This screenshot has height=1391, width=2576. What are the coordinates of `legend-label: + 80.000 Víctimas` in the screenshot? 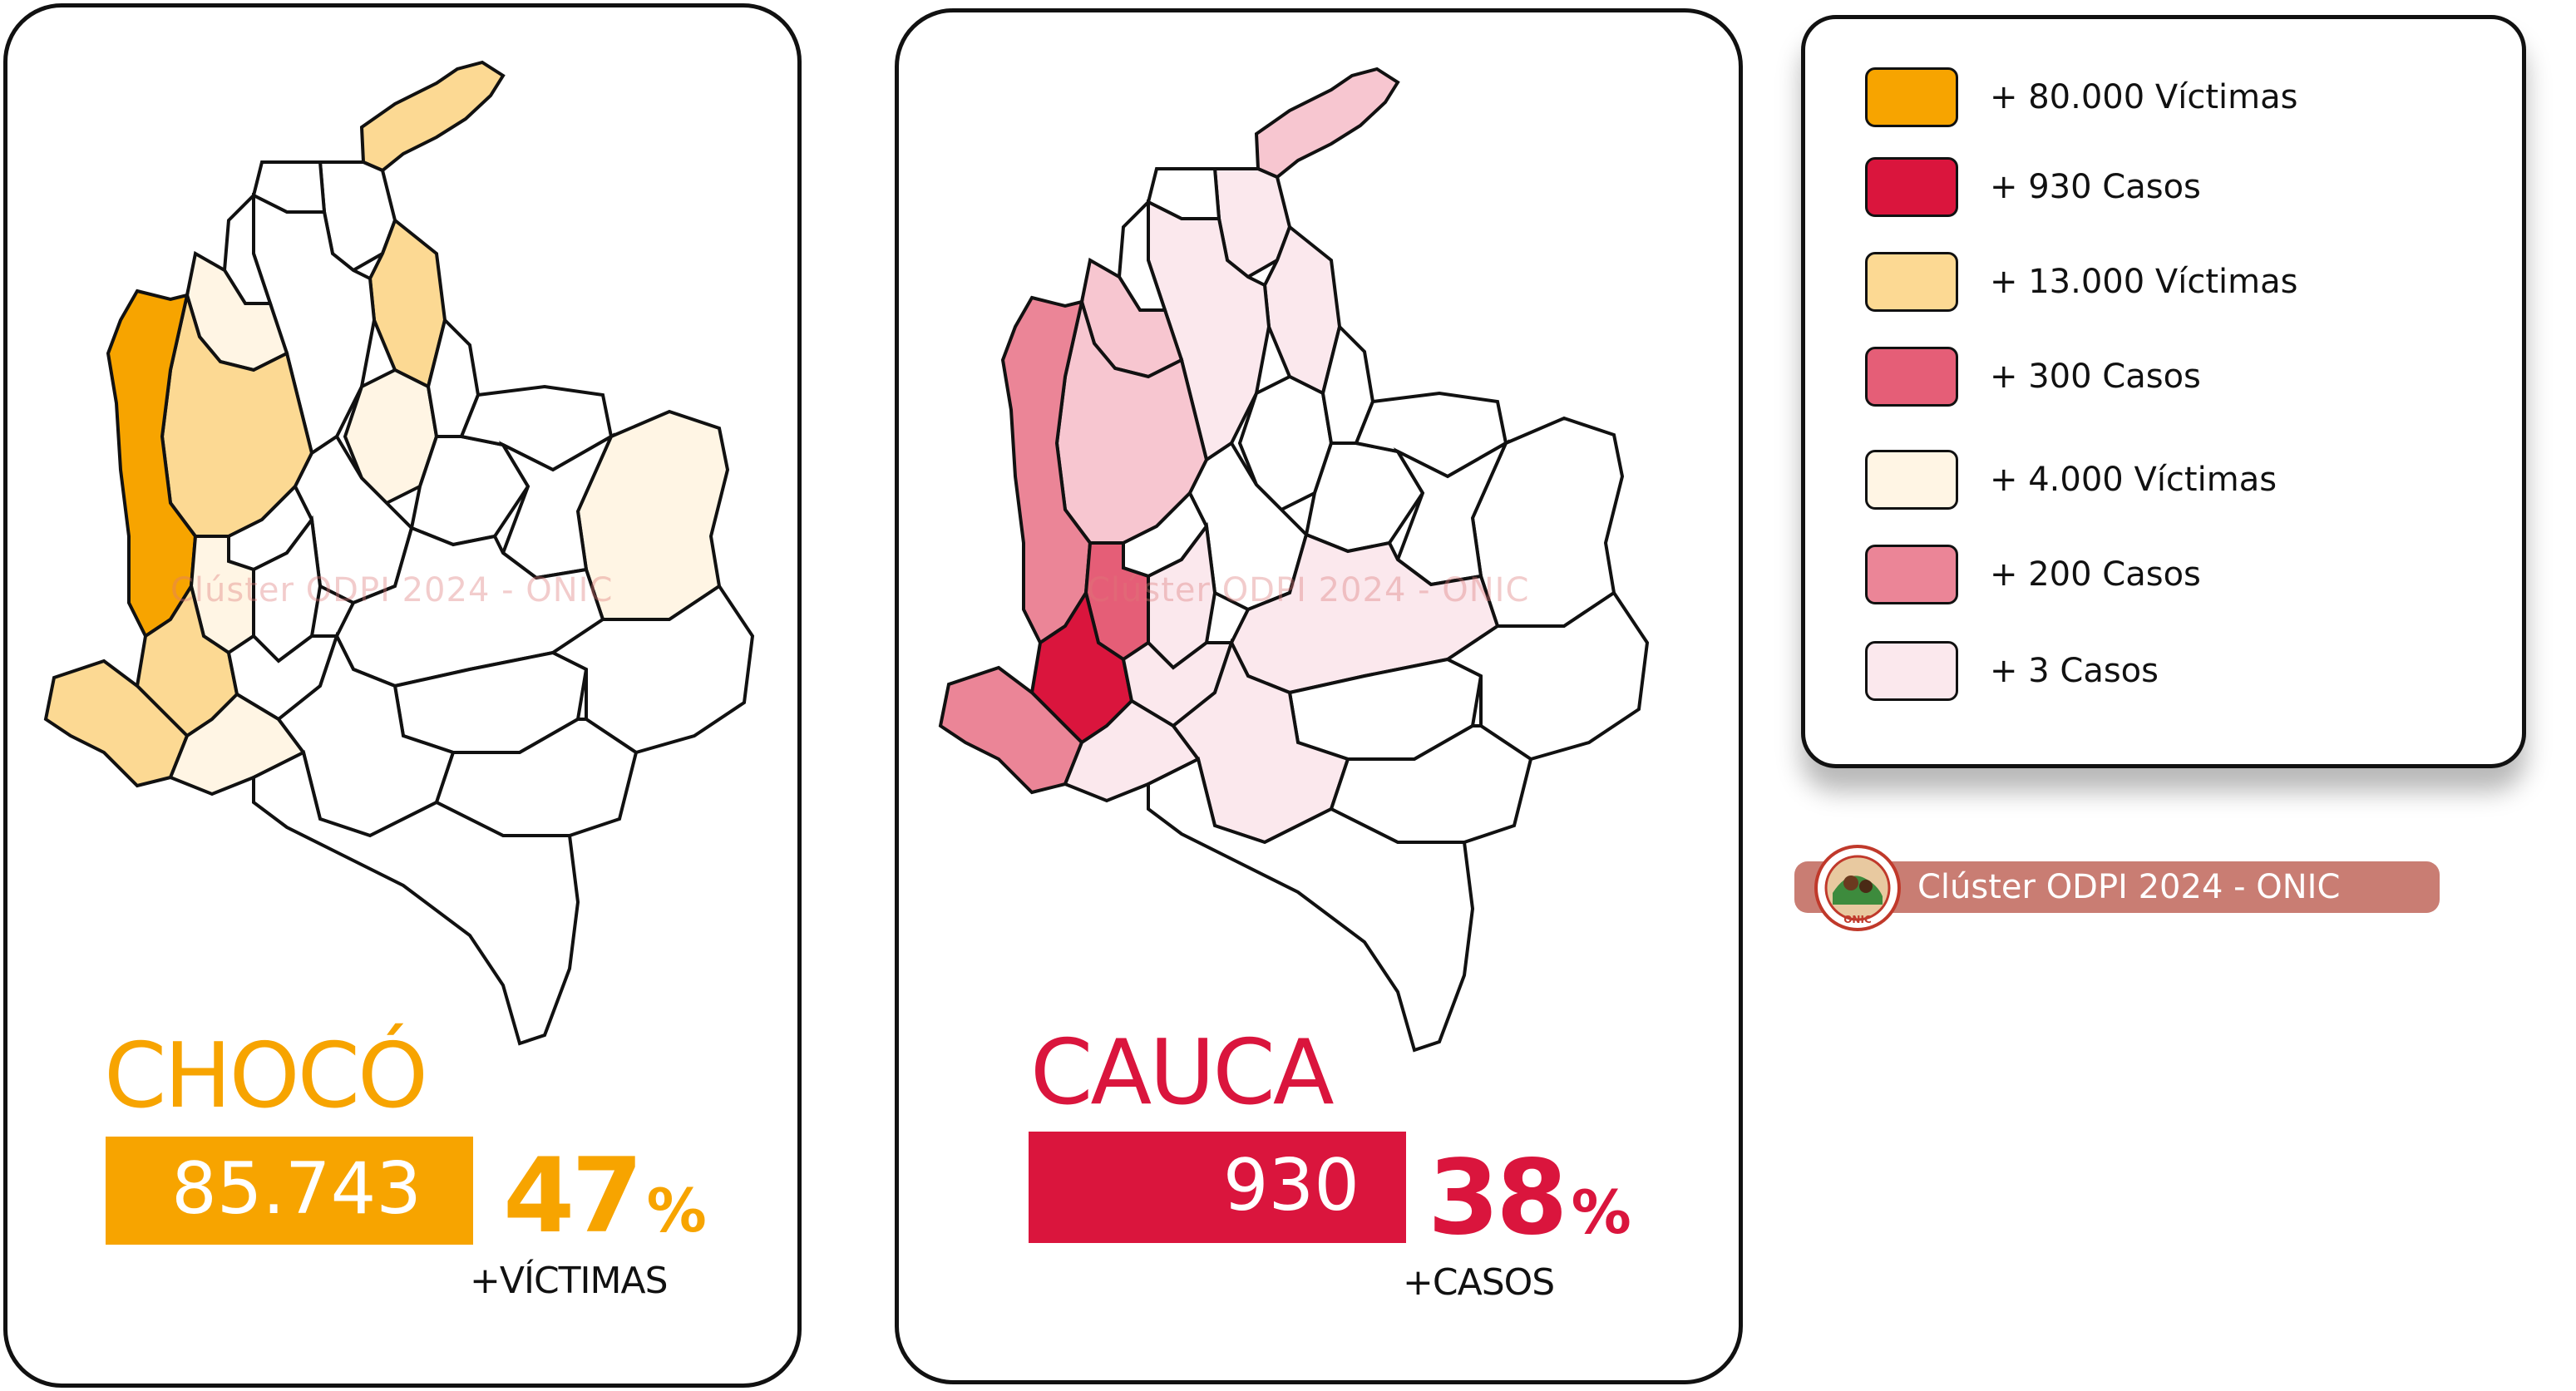 It's located at (2144, 97).